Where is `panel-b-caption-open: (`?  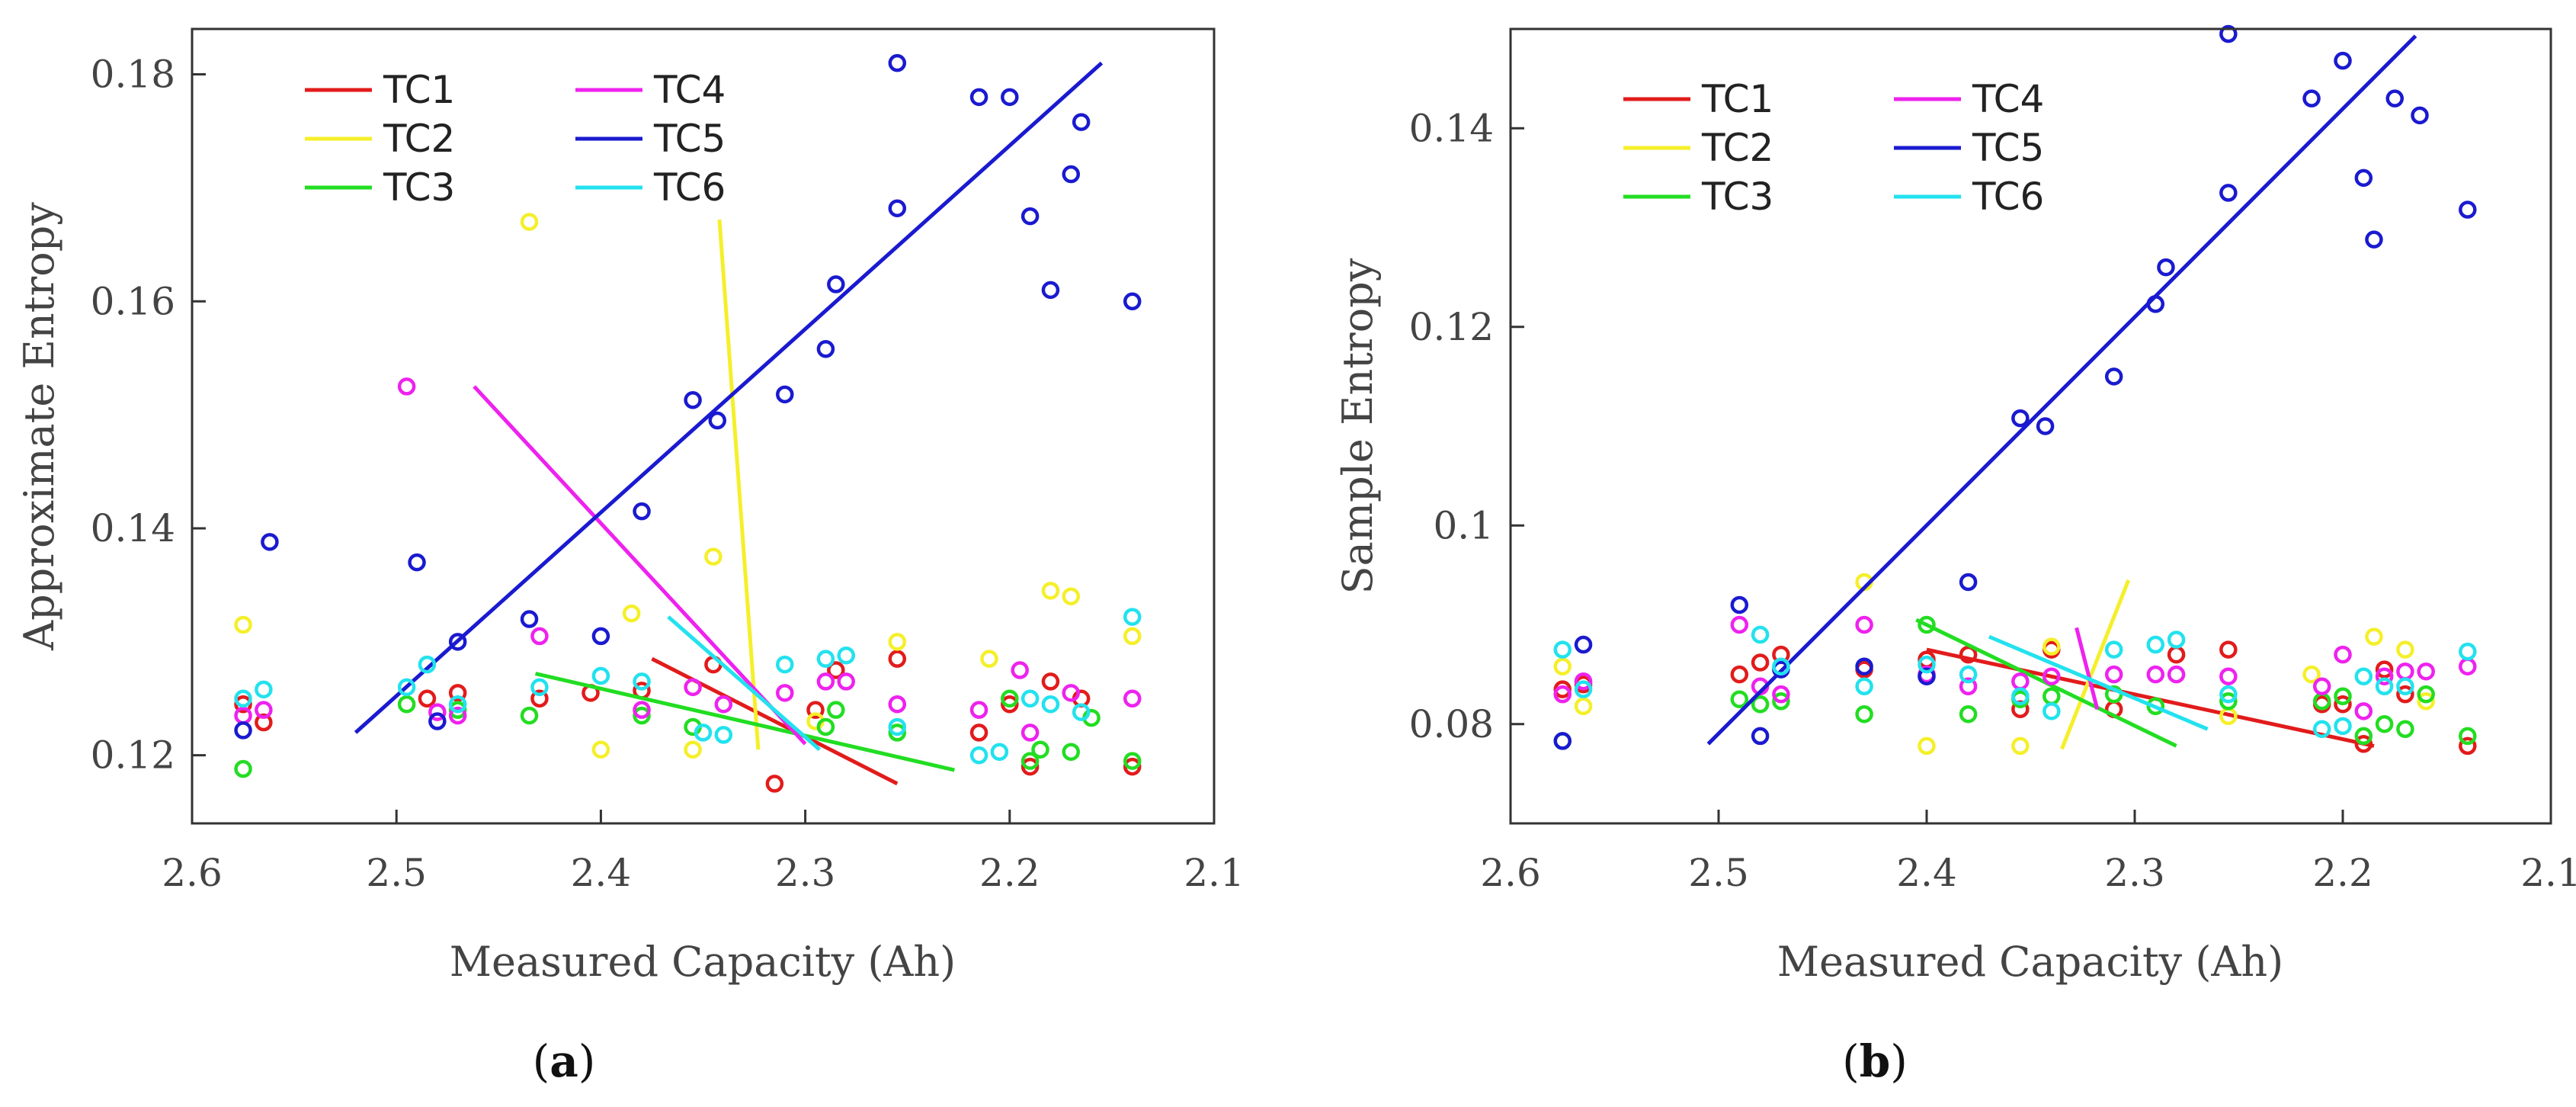 panel-b-caption-open: ( is located at coordinates (1851, 1061).